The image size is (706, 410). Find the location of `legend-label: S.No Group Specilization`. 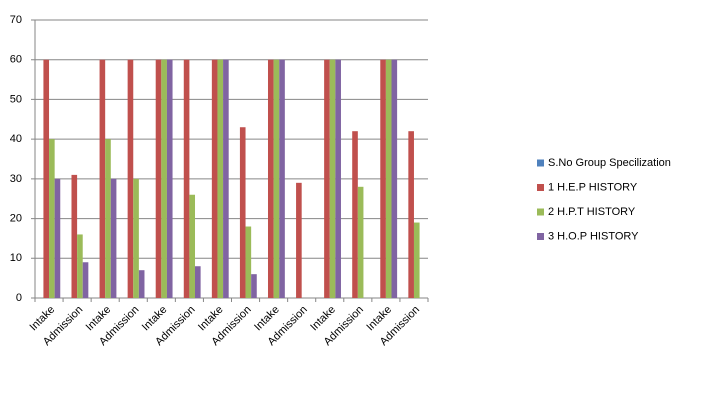

legend-label: S.No Group Specilization is located at coordinates (609, 163).